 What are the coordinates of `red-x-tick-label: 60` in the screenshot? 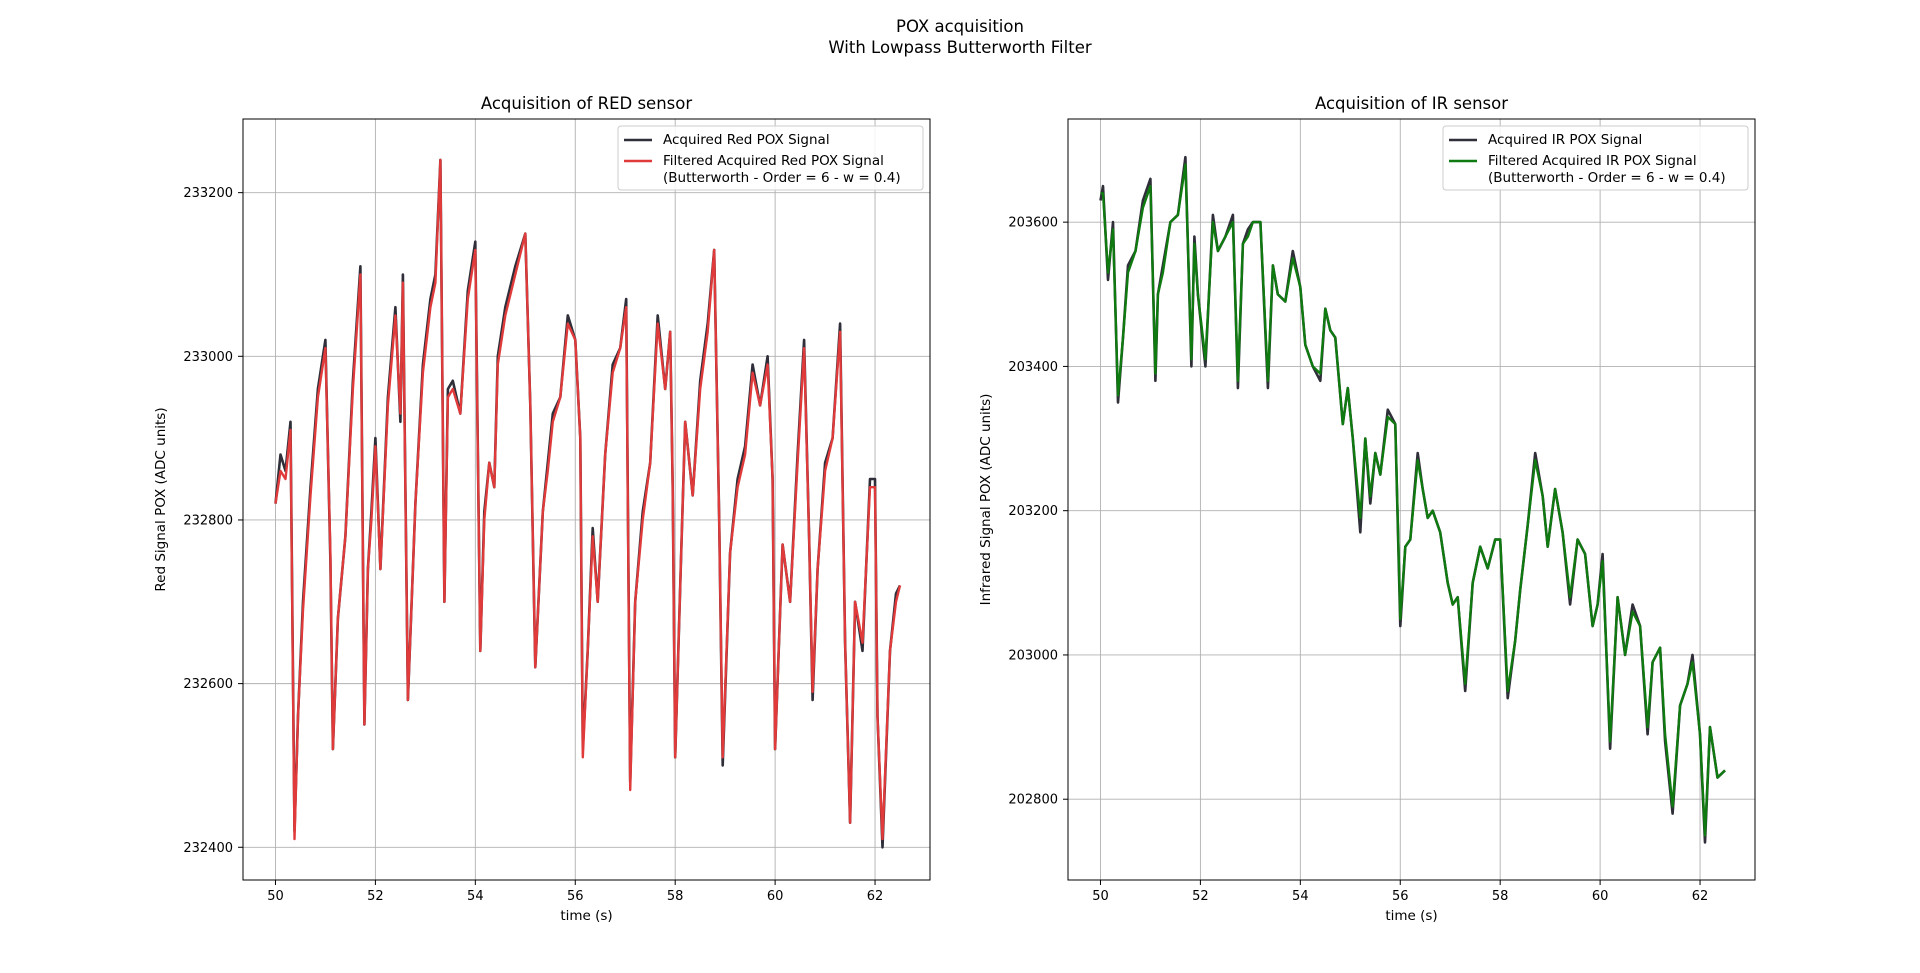 It's located at (775, 896).